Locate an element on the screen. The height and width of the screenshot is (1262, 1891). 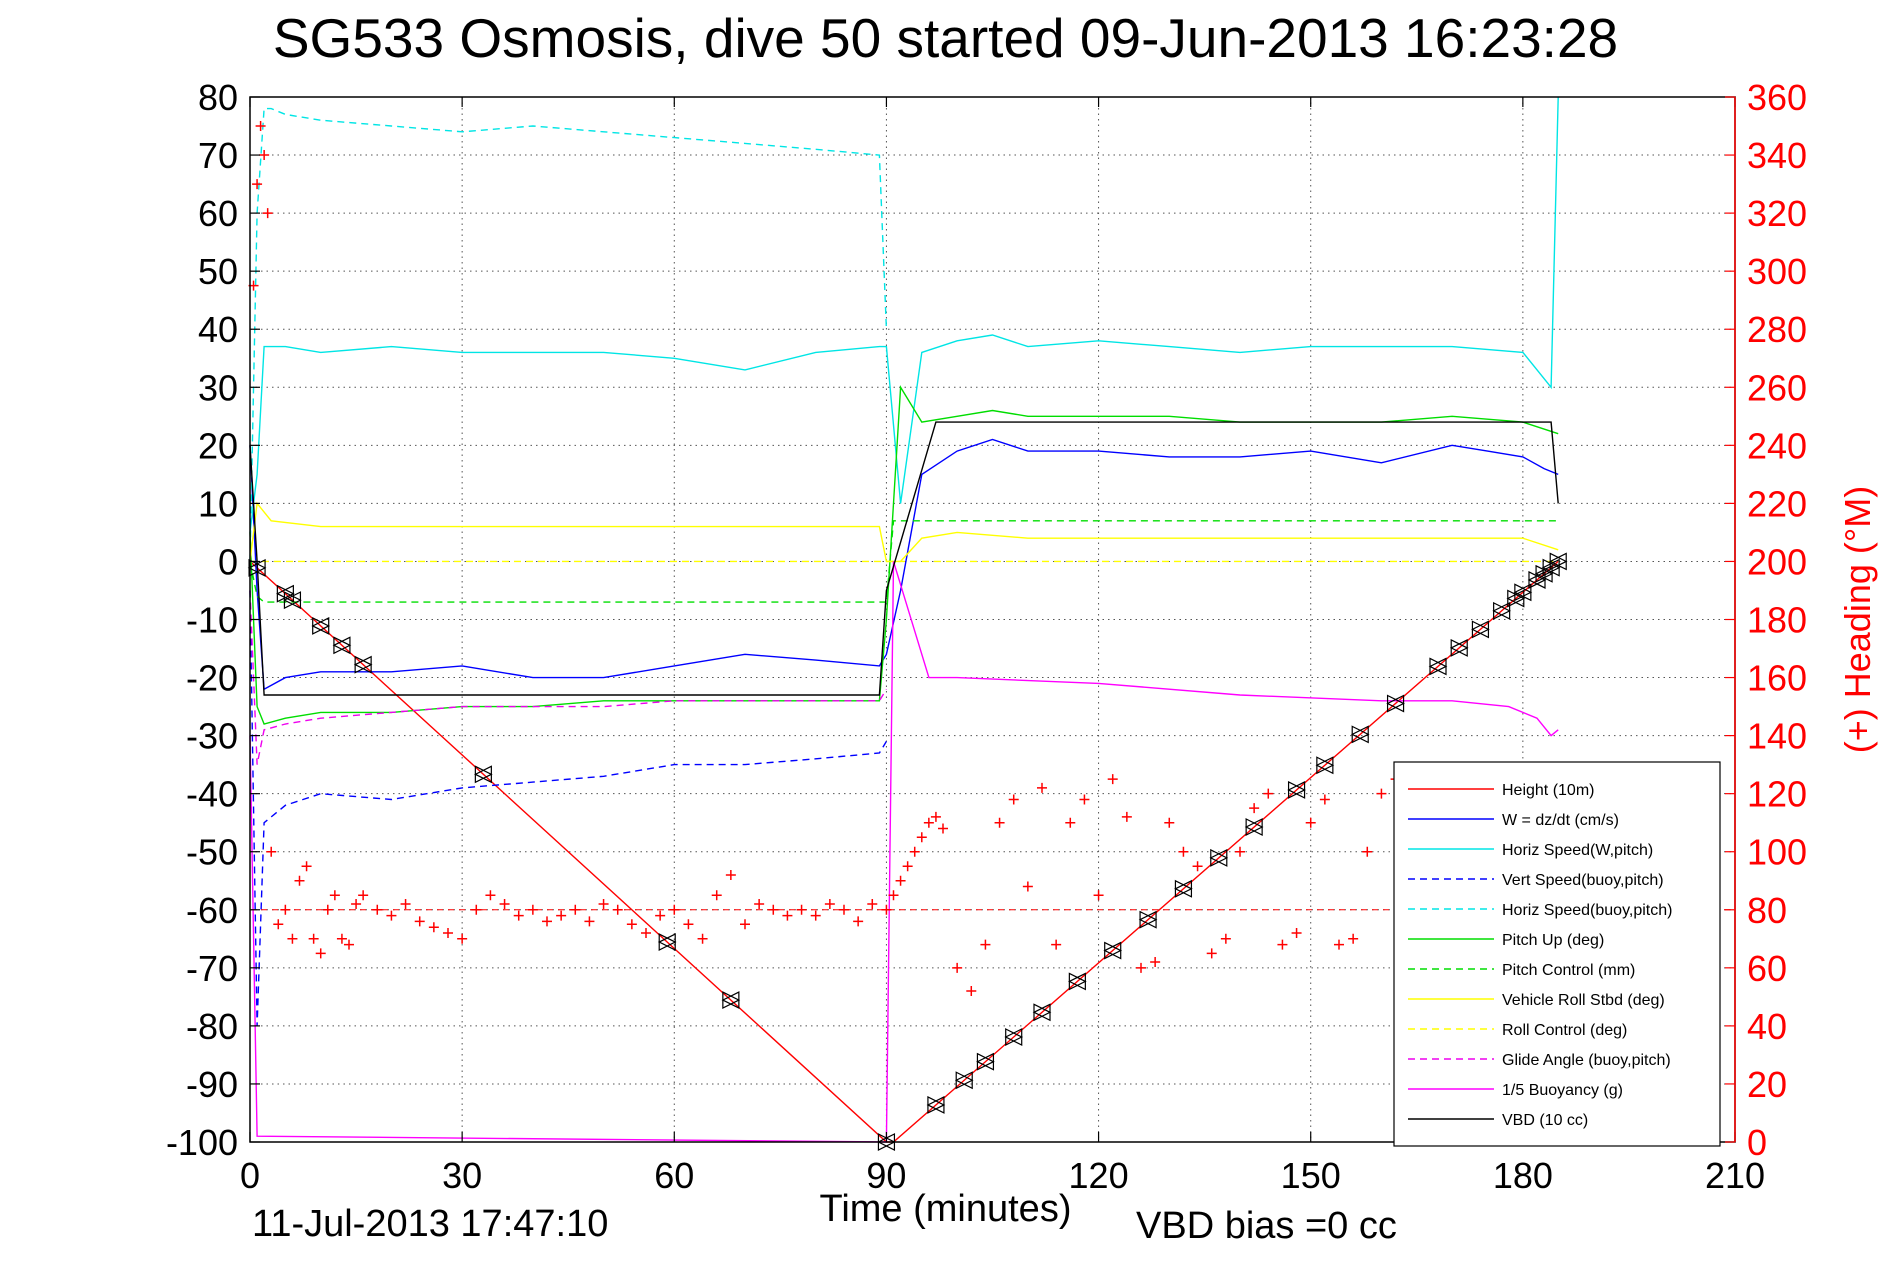
y-tick-label: -50 is located at coordinates (212, 852).